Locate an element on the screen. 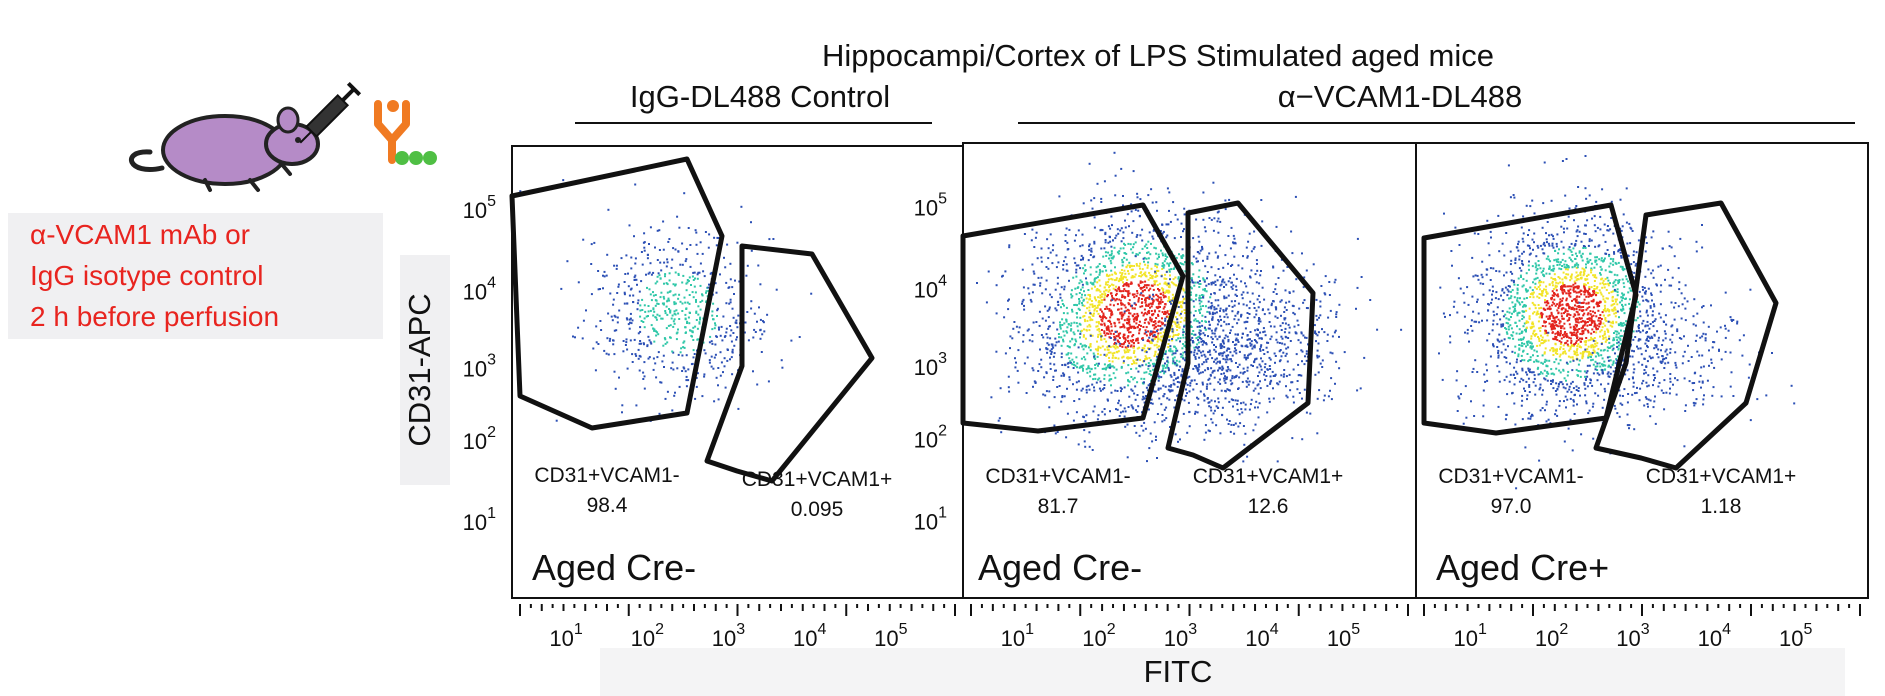 The width and height of the screenshot is (1885, 696). y-axis-label: CD31-APC is located at coordinates (419, 369).